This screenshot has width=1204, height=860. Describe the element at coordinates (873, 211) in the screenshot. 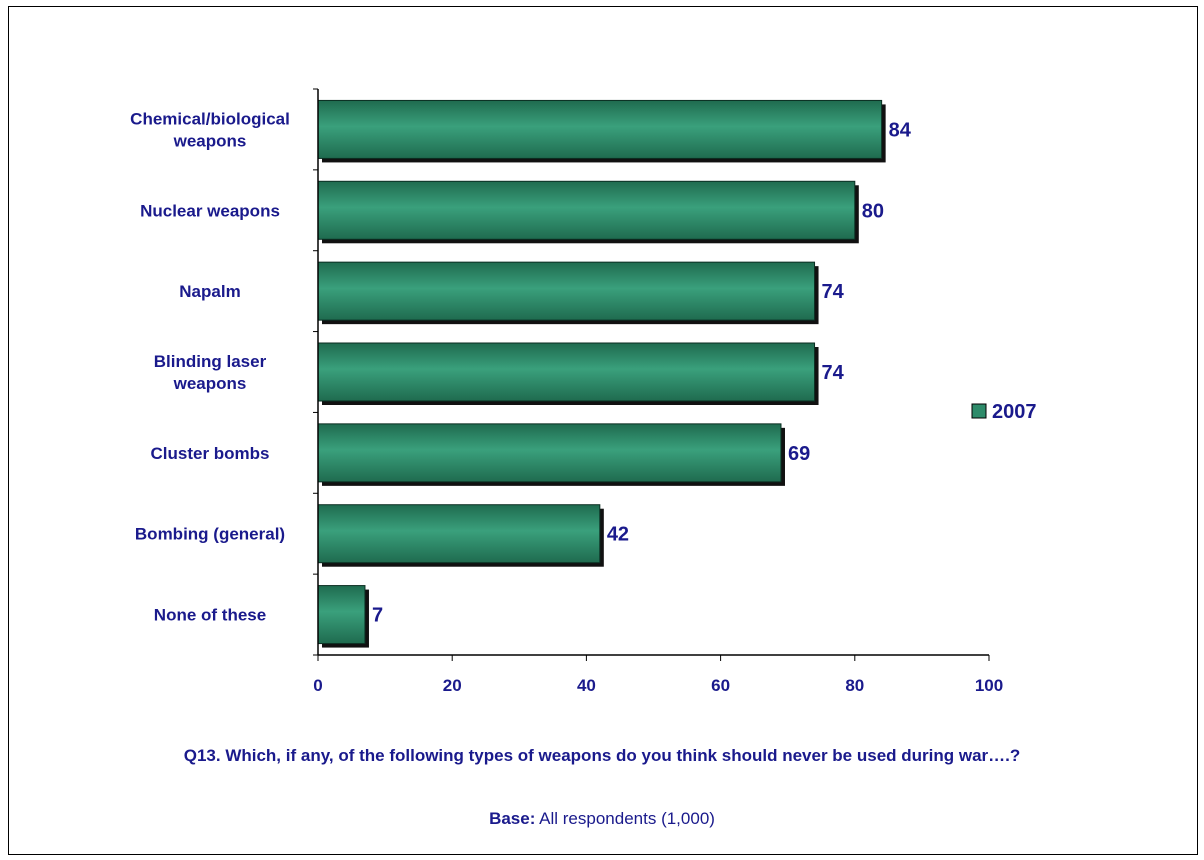

I see `value-label: 80` at that location.